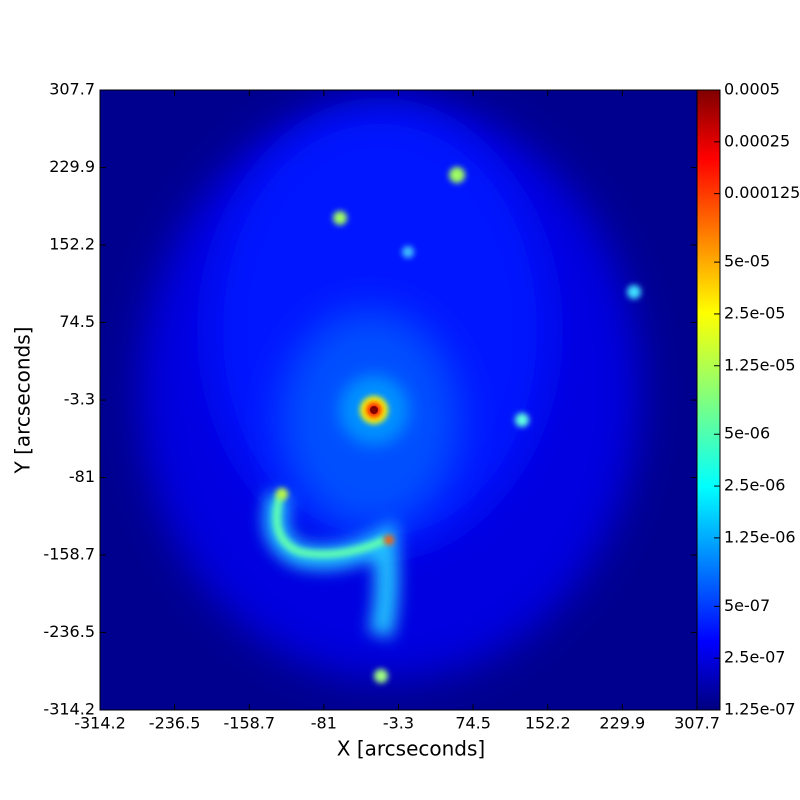 Image resolution: width=800 pixels, height=800 pixels. Describe the element at coordinates (69, 631) in the screenshot. I see `y-tick-label: -236.5` at that location.